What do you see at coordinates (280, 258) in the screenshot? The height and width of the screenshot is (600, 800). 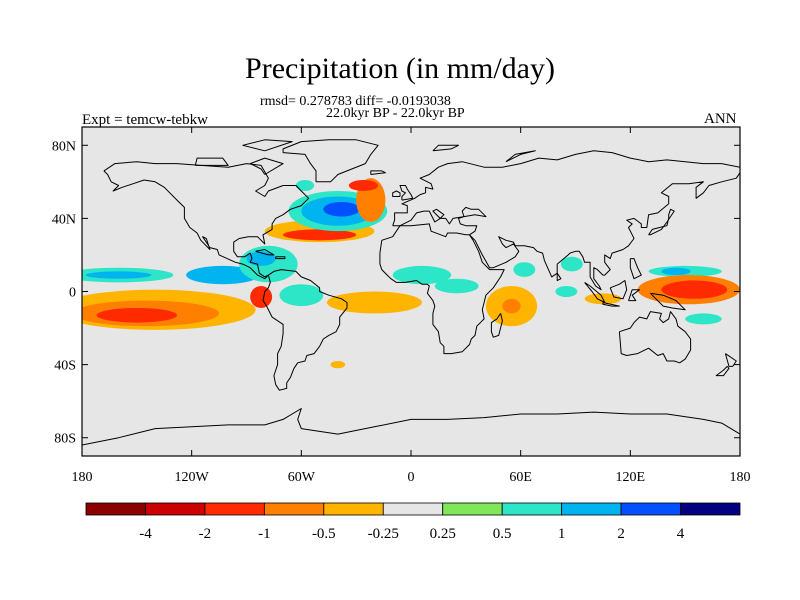 I see `coastline-hispaniola` at bounding box center [280, 258].